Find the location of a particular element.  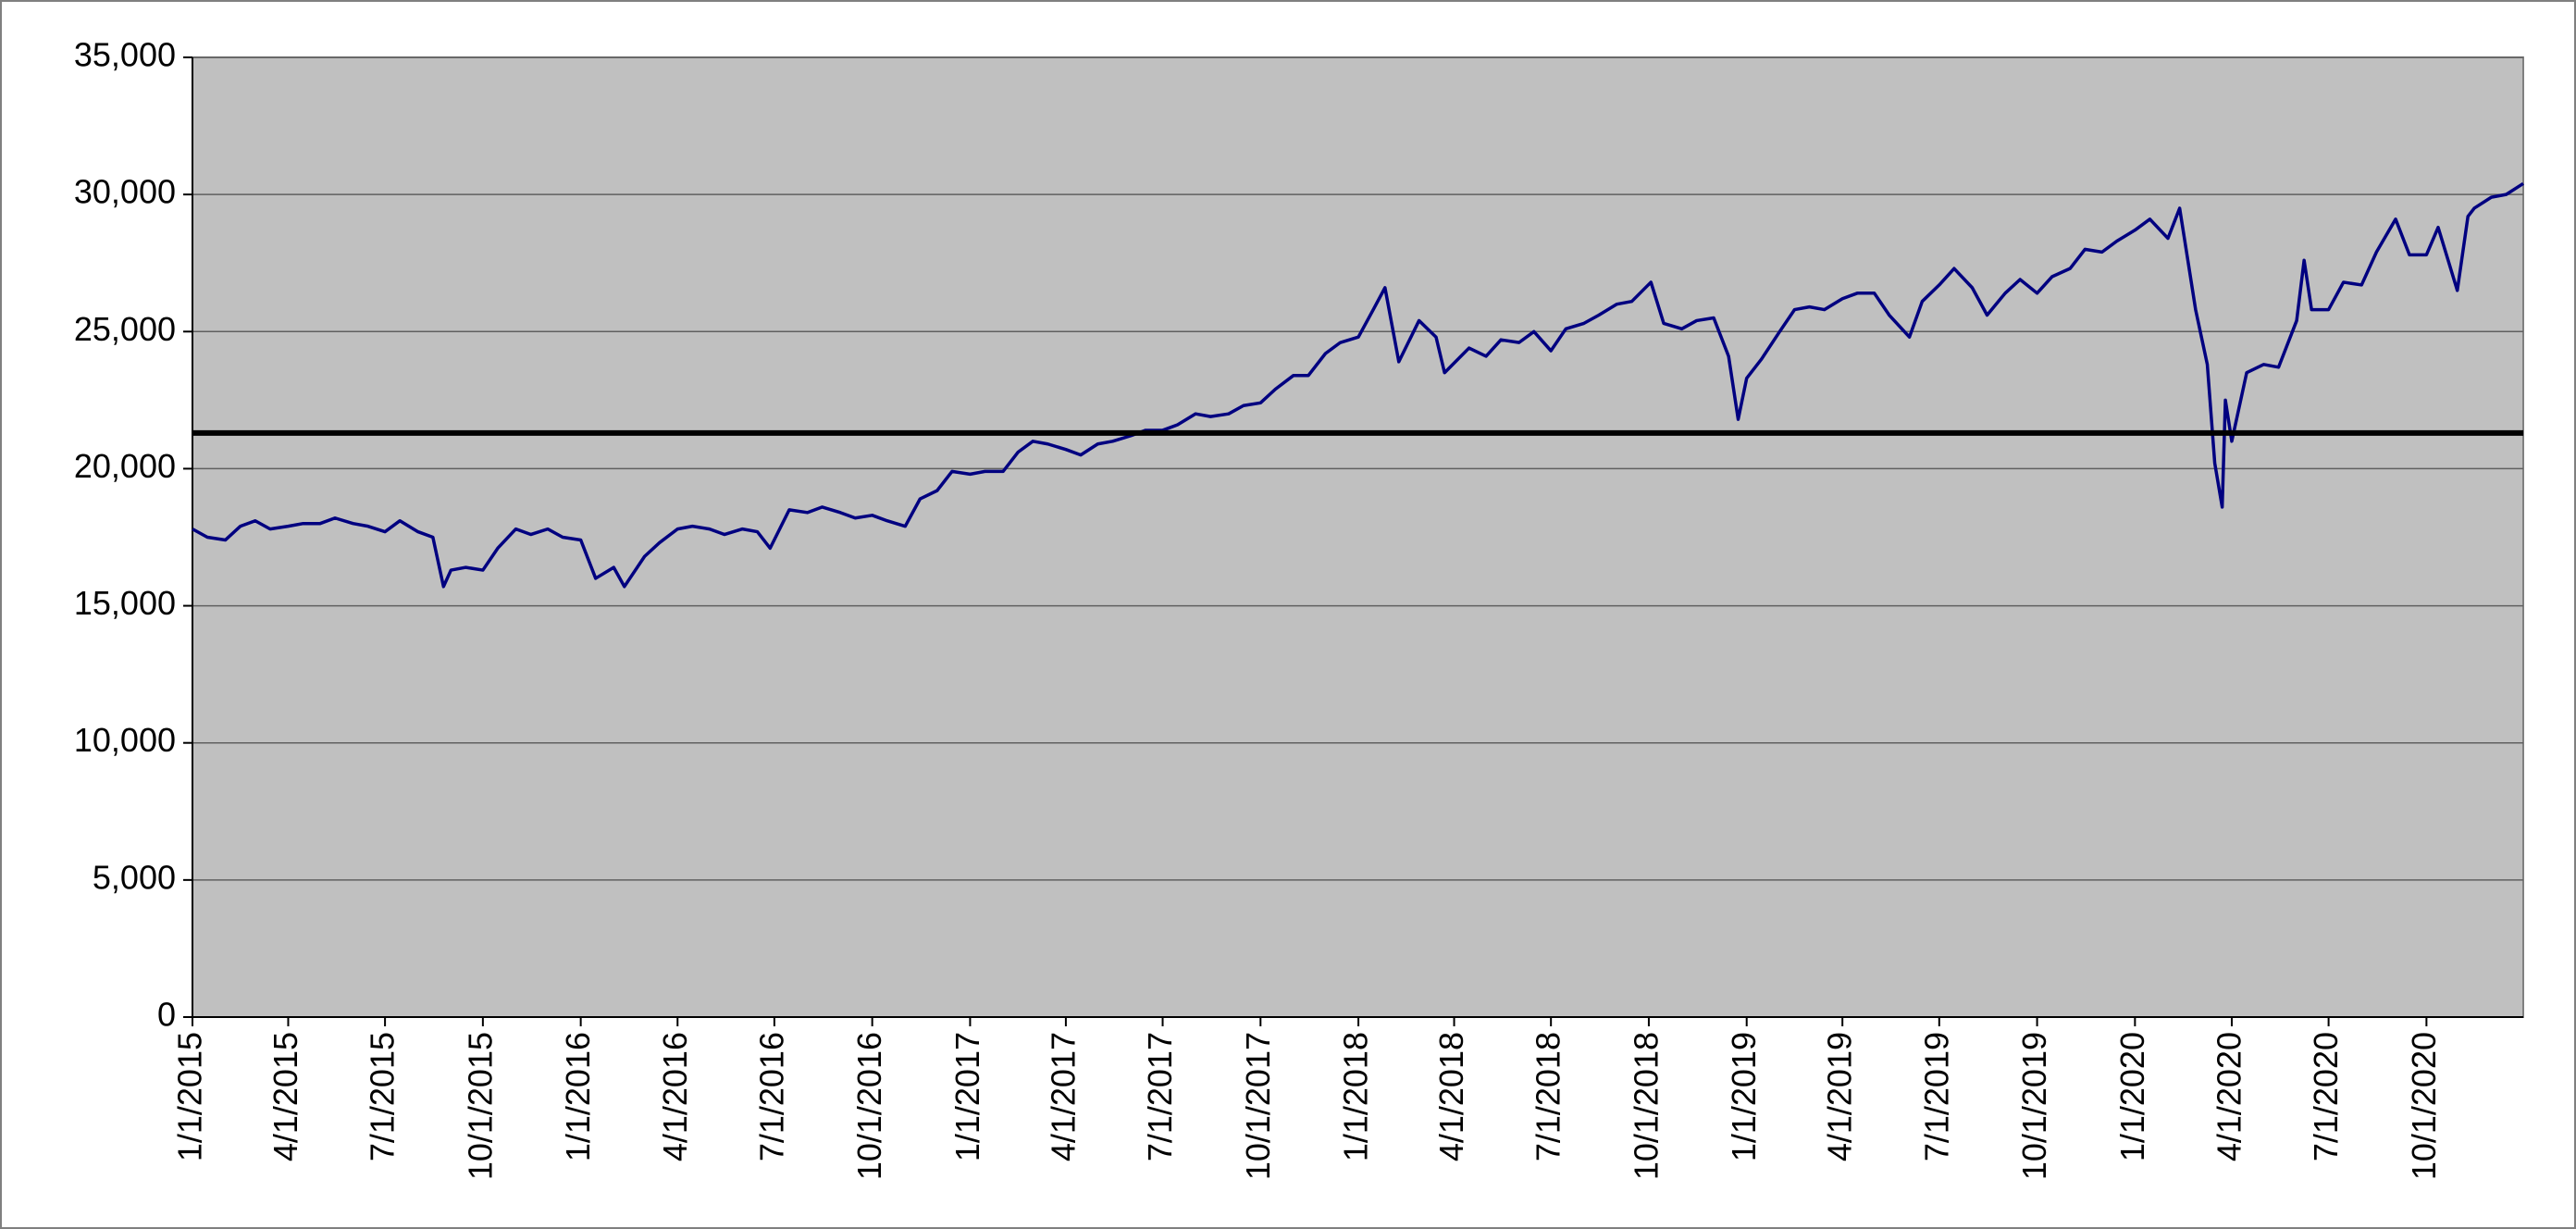

x-tick-label: 7/1/2017 is located at coordinates (1160, 1096).